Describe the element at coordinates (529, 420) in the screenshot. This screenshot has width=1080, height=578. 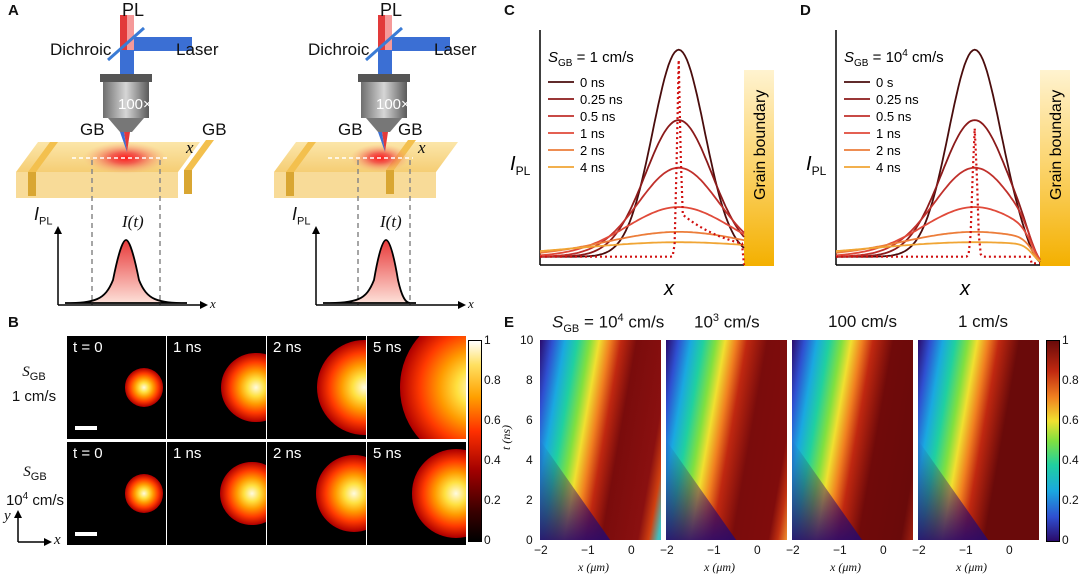
I see `e-ytick: 6` at that location.